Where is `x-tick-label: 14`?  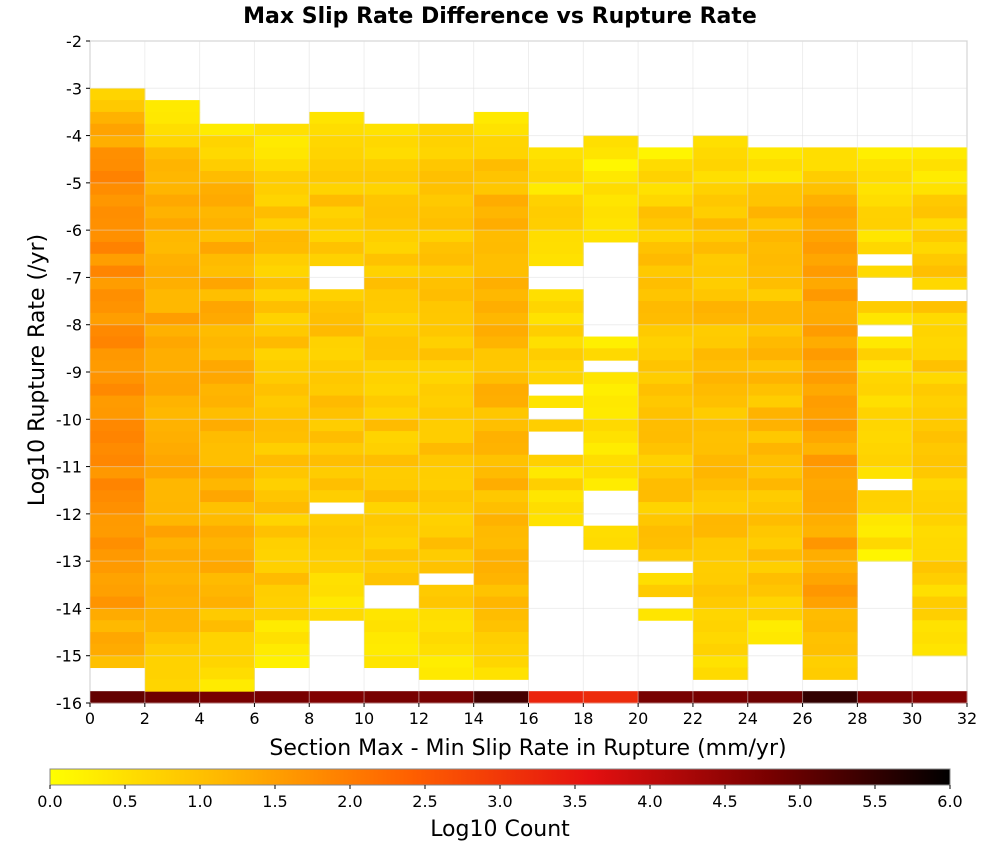
x-tick-label: 14 is located at coordinates (474, 718).